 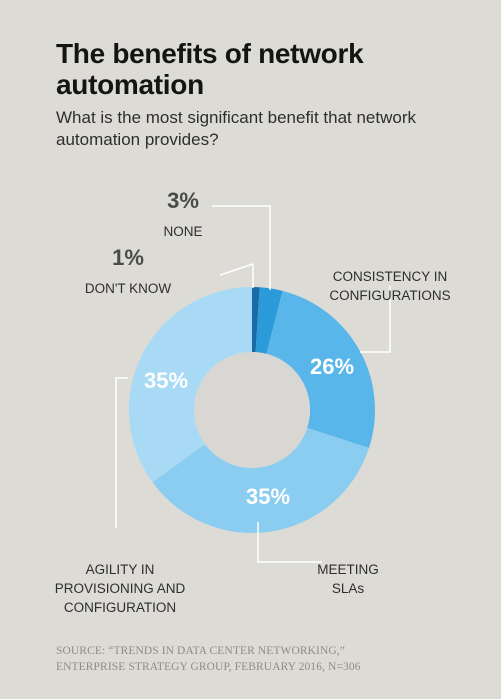 What do you see at coordinates (256, 320) in the screenshot?
I see `slice-don-t-know` at bounding box center [256, 320].